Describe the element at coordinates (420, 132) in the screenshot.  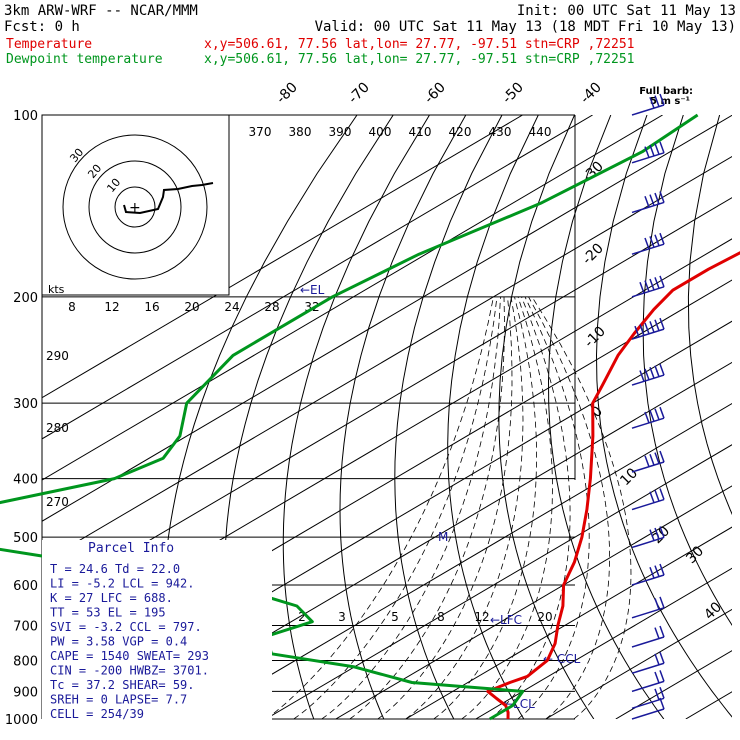
I see `theta-e-label: 410` at that location.